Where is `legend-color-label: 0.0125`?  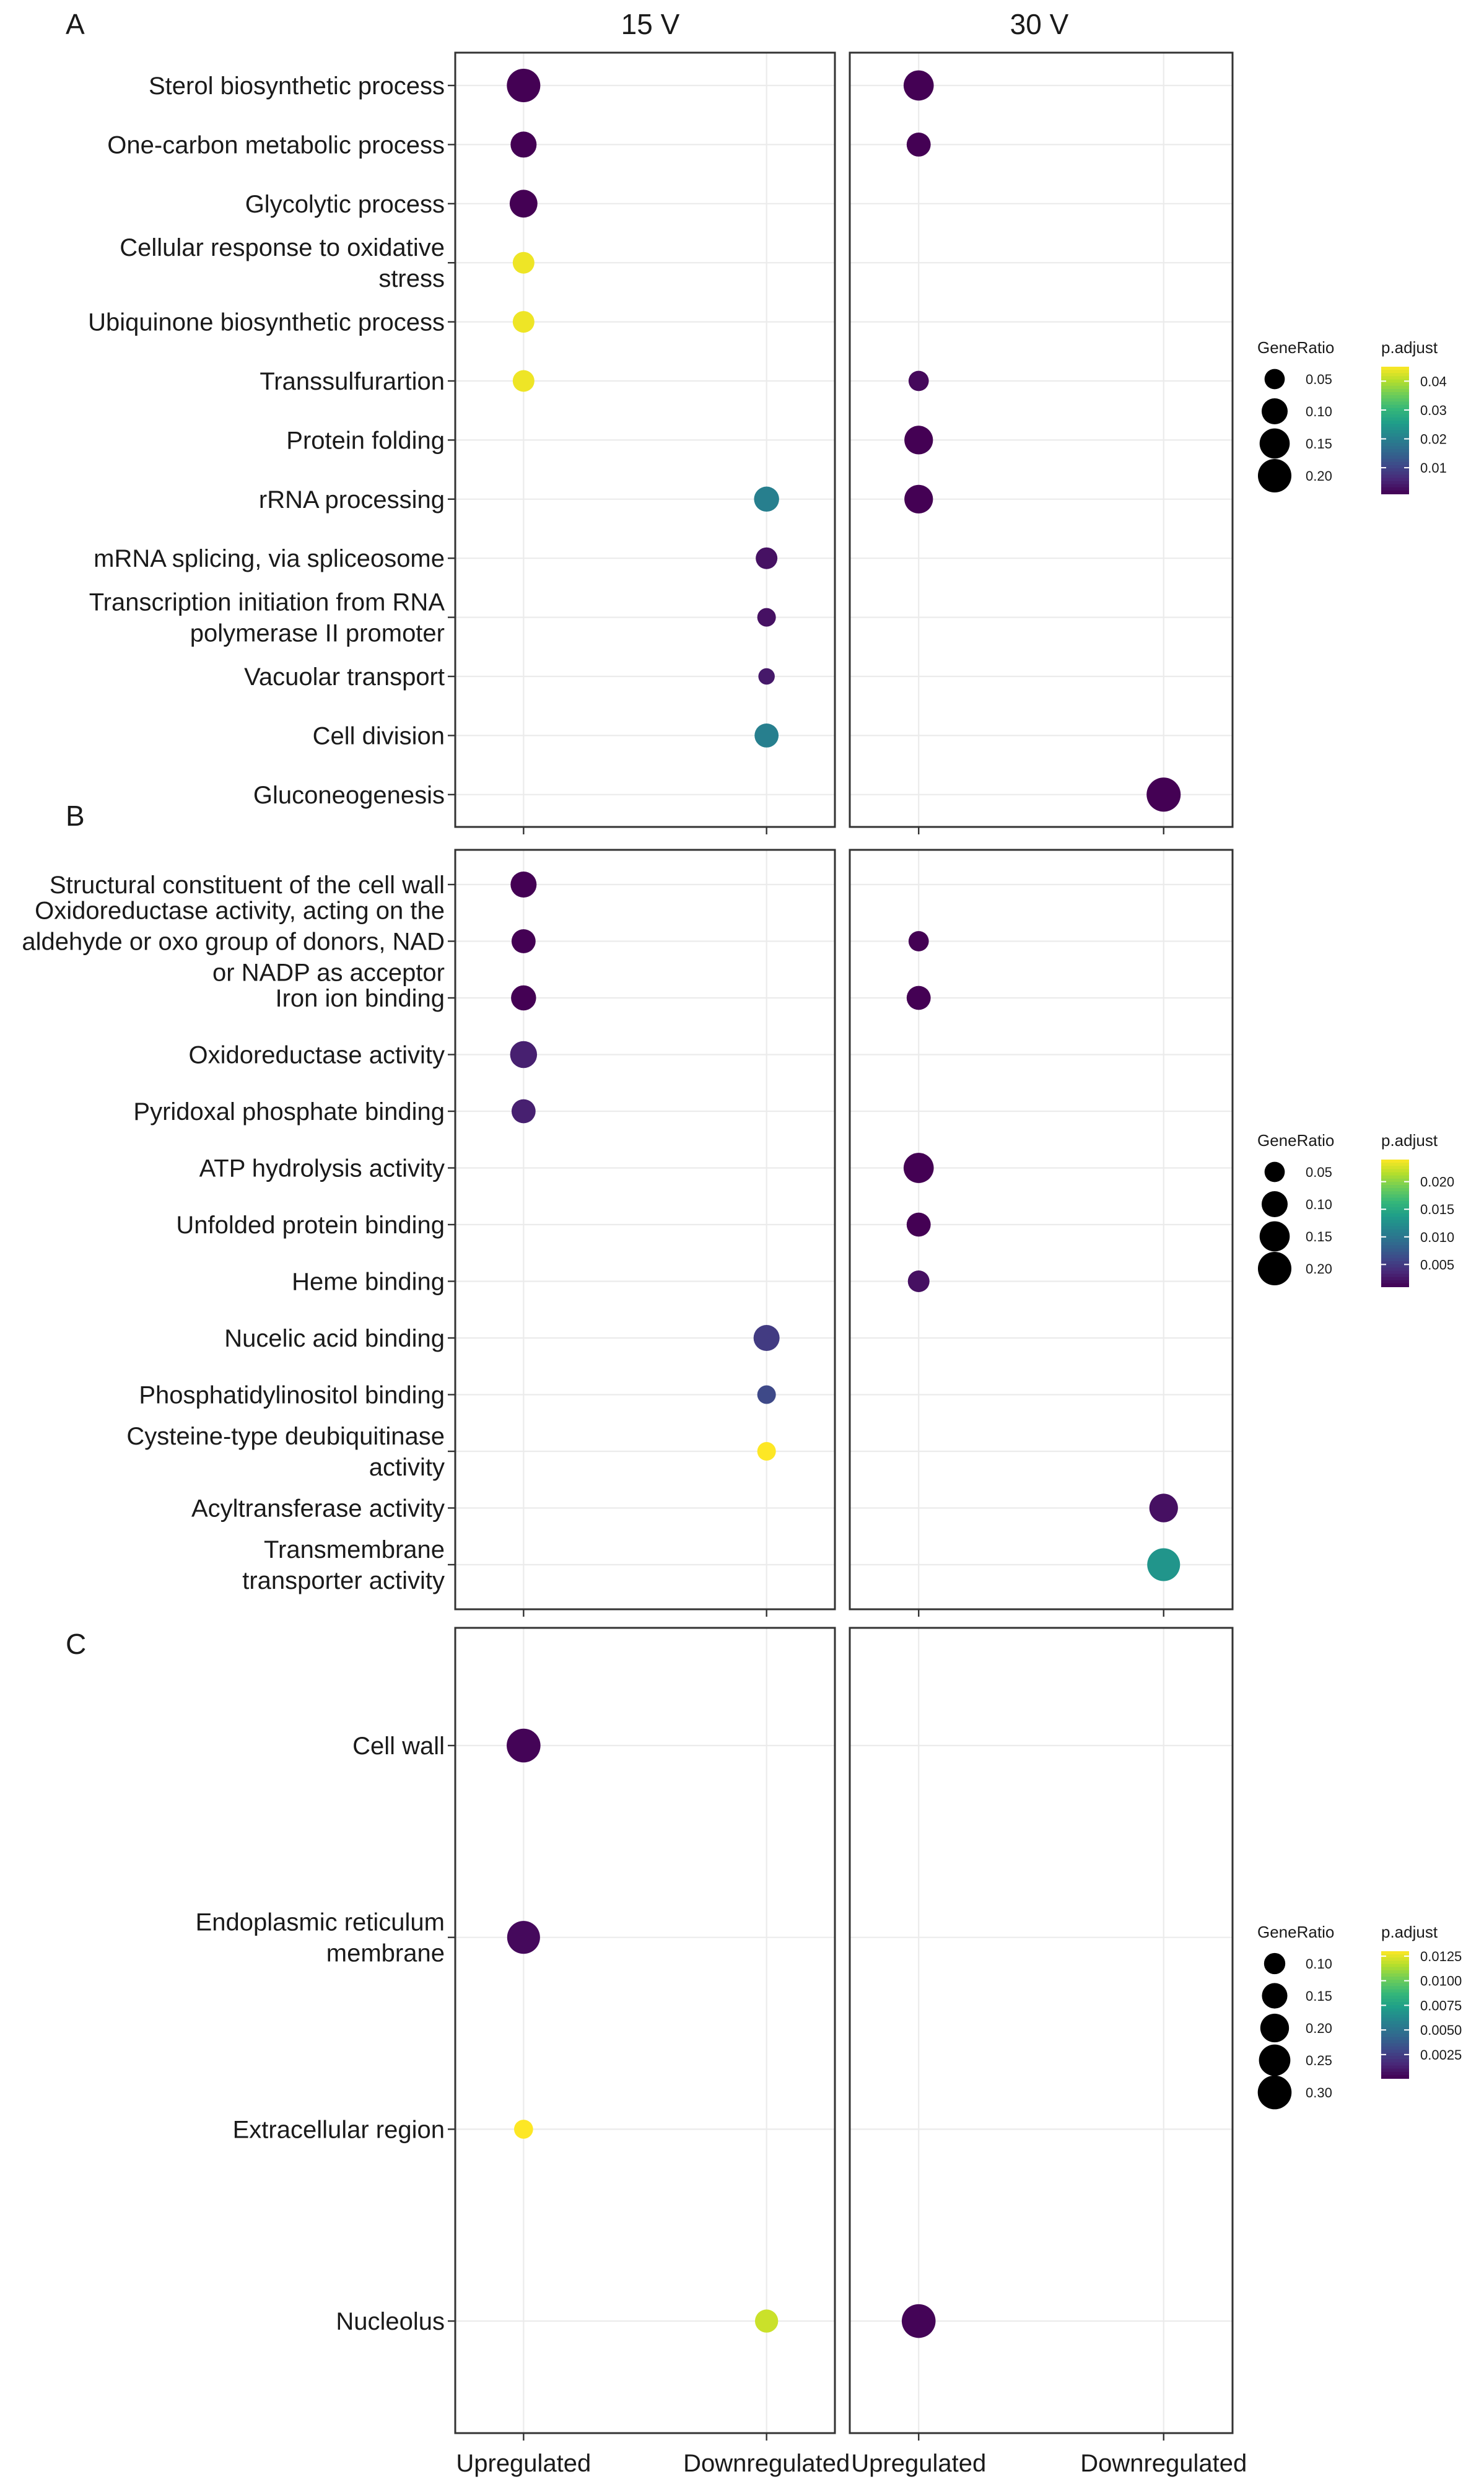 legend-color-label: 0.0125 is located at coordinates (1441, 1956).